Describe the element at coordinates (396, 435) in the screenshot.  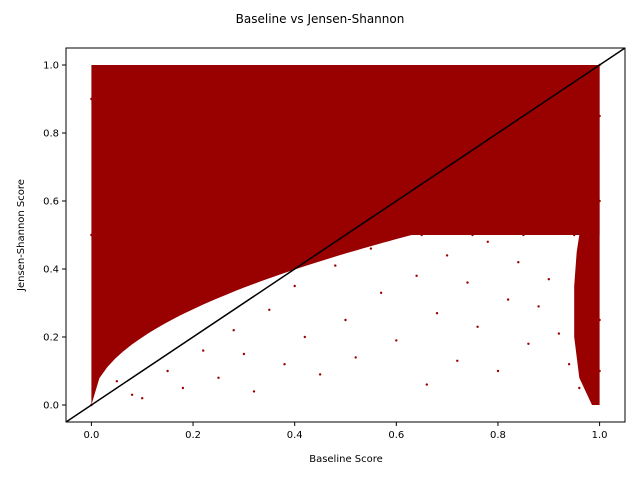
I see `x-tick-label: 0.6` at that location.